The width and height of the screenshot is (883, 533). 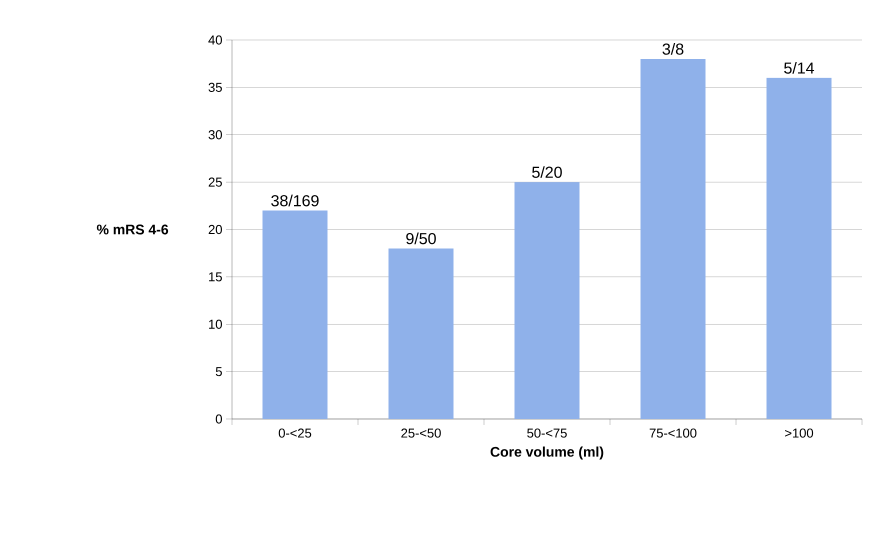 I want to click on annotation: 3/8, so click(x=673, y=49).